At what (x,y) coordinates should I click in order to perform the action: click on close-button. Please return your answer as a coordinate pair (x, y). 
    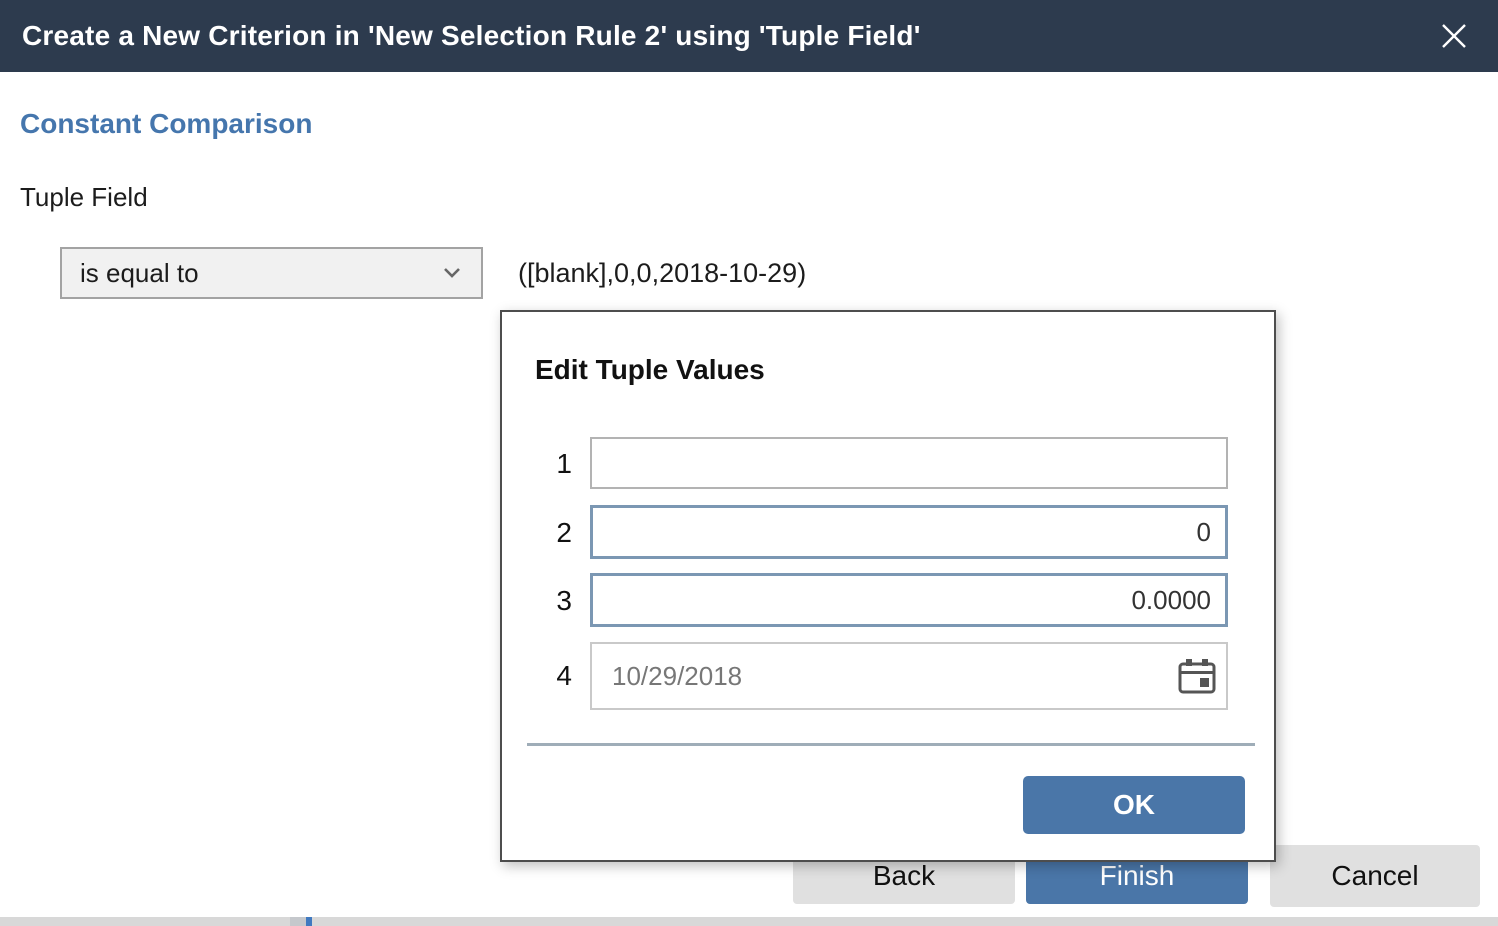
    Looking at the image, I should click on (1454, 37).